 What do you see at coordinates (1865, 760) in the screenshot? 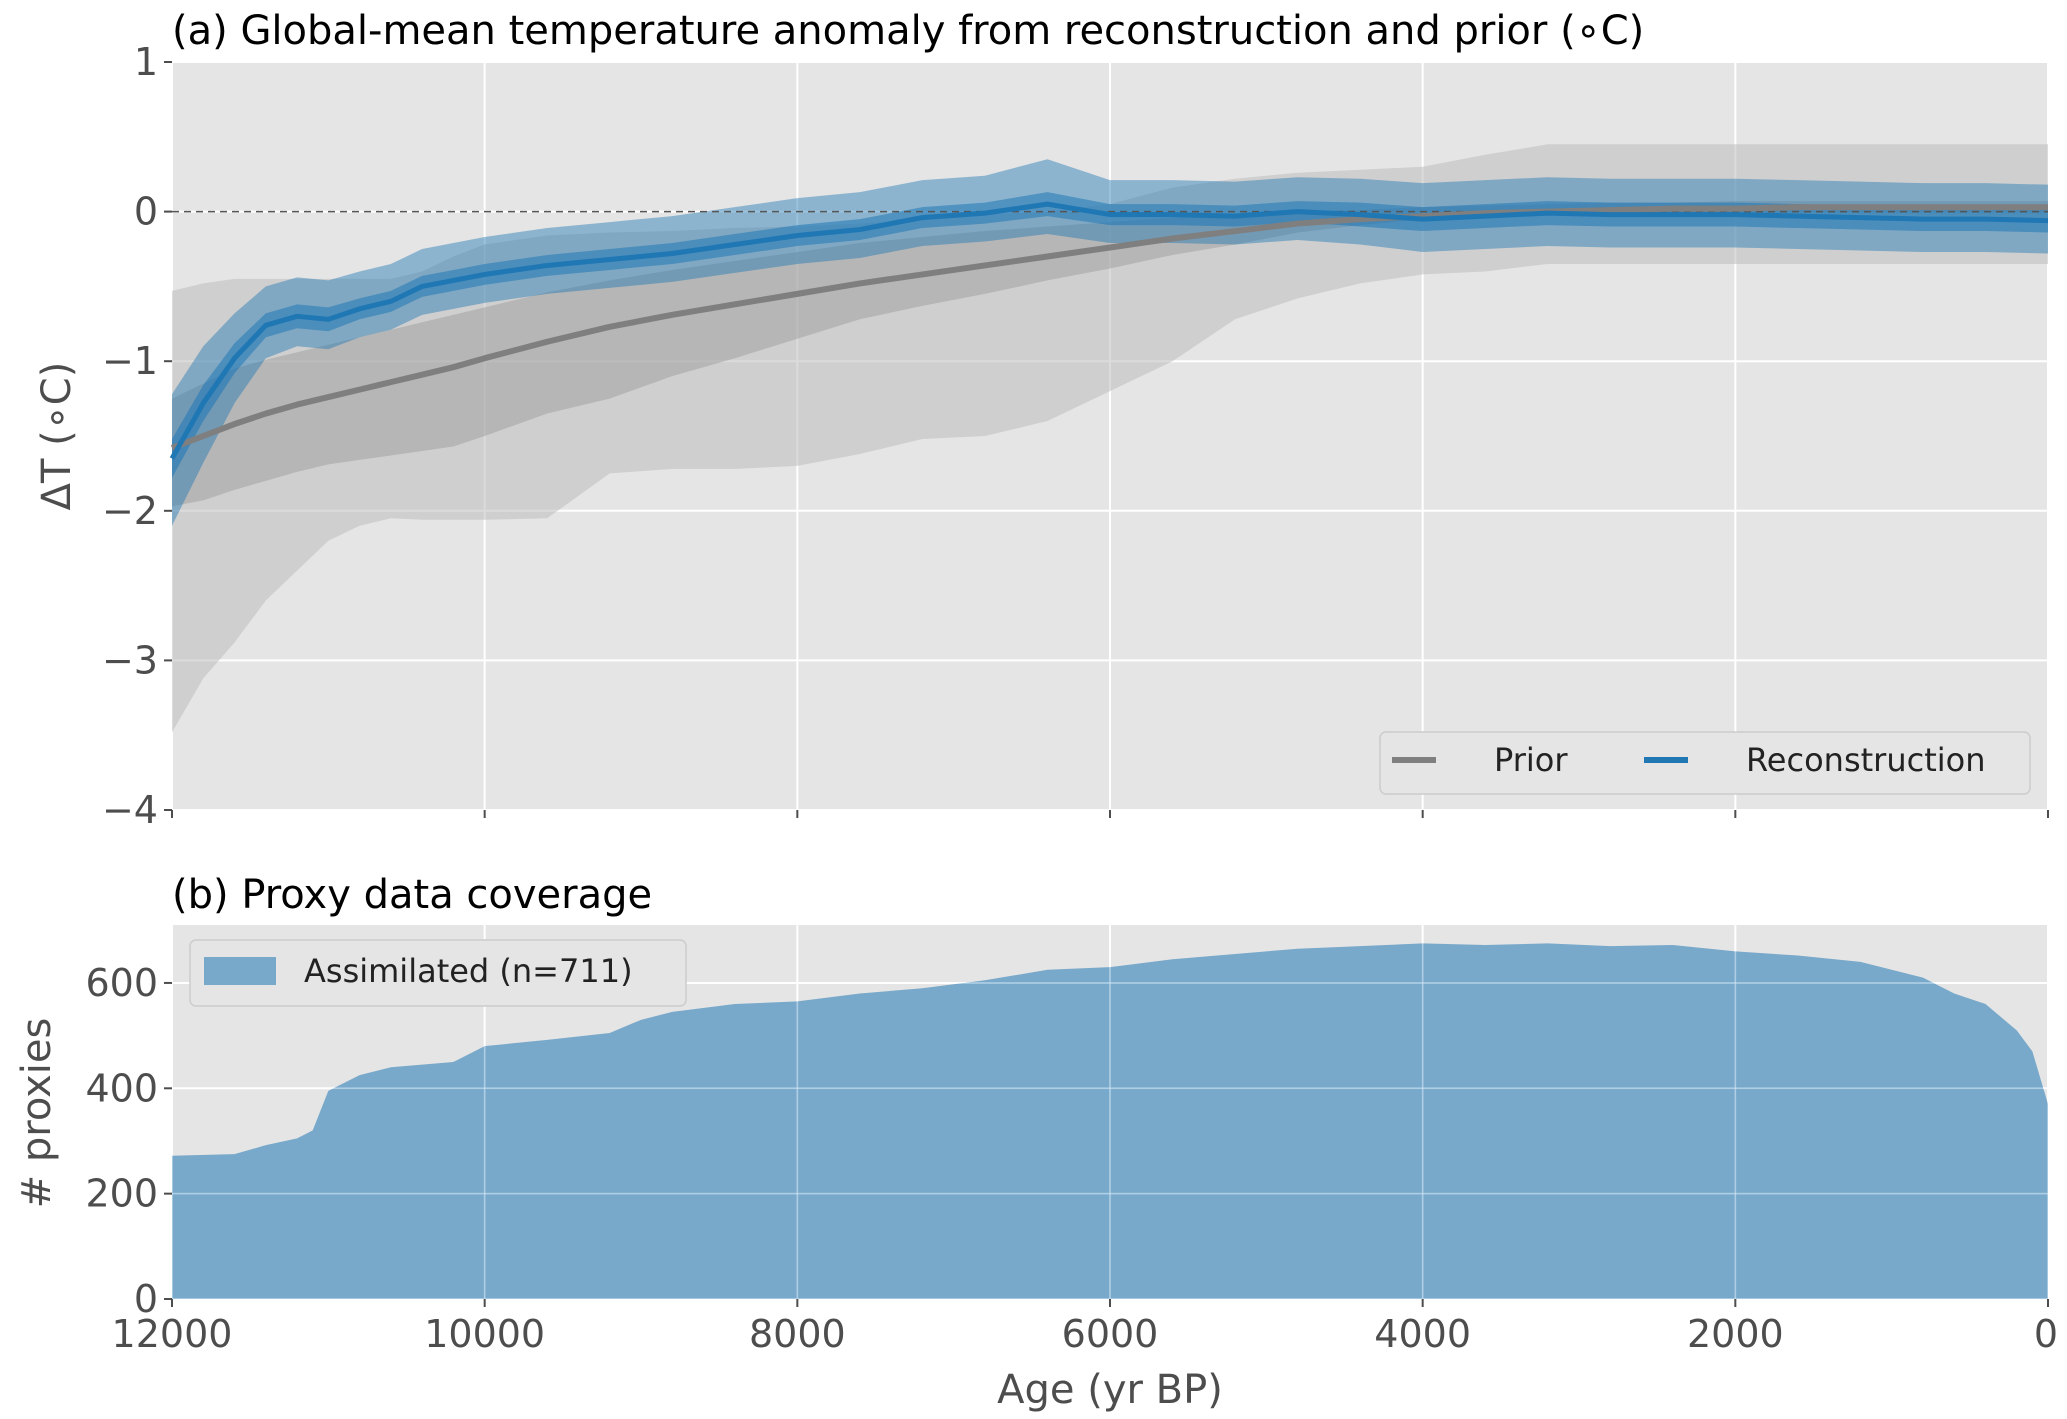
I see `legend-reconstruction-label: Reconstruction` at bounding box center [1865, 760].